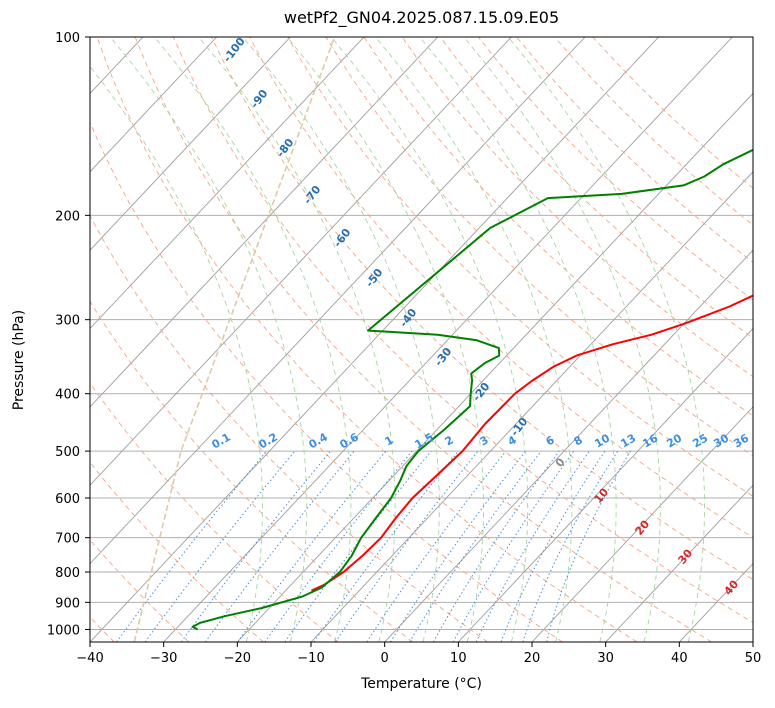 The width and height of the screenshot is (775, 708). I want to click on red-isoline-label: 40, so click(731, 587).